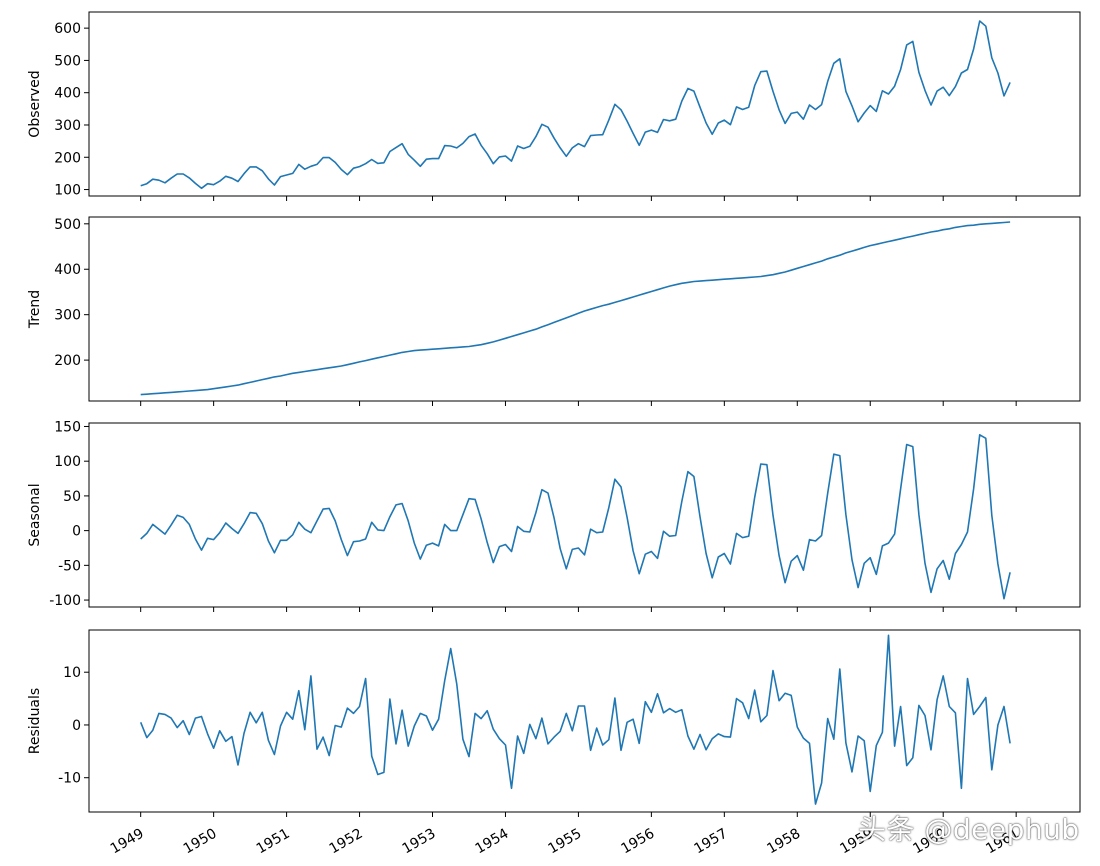  What do you see at coordinates (67, 316) in the screenshot?
I see `trend-ytick-label: 300` at bounding box center [67, 316].